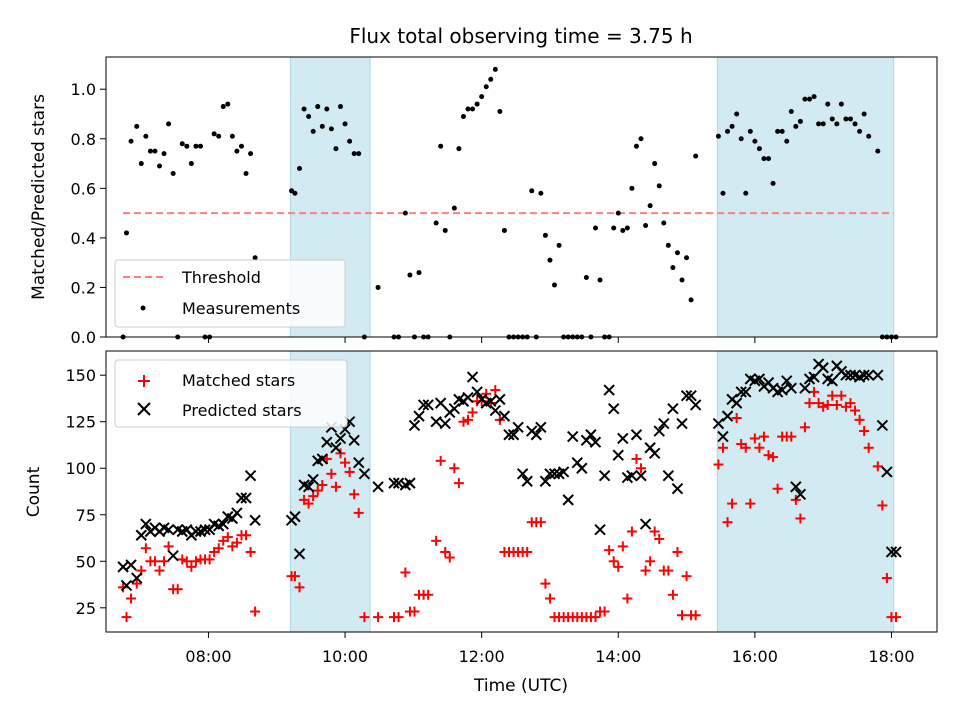 The height and width of the screenshot is (720, 960). I want to click on top-x-ticks, so click(549, 340).